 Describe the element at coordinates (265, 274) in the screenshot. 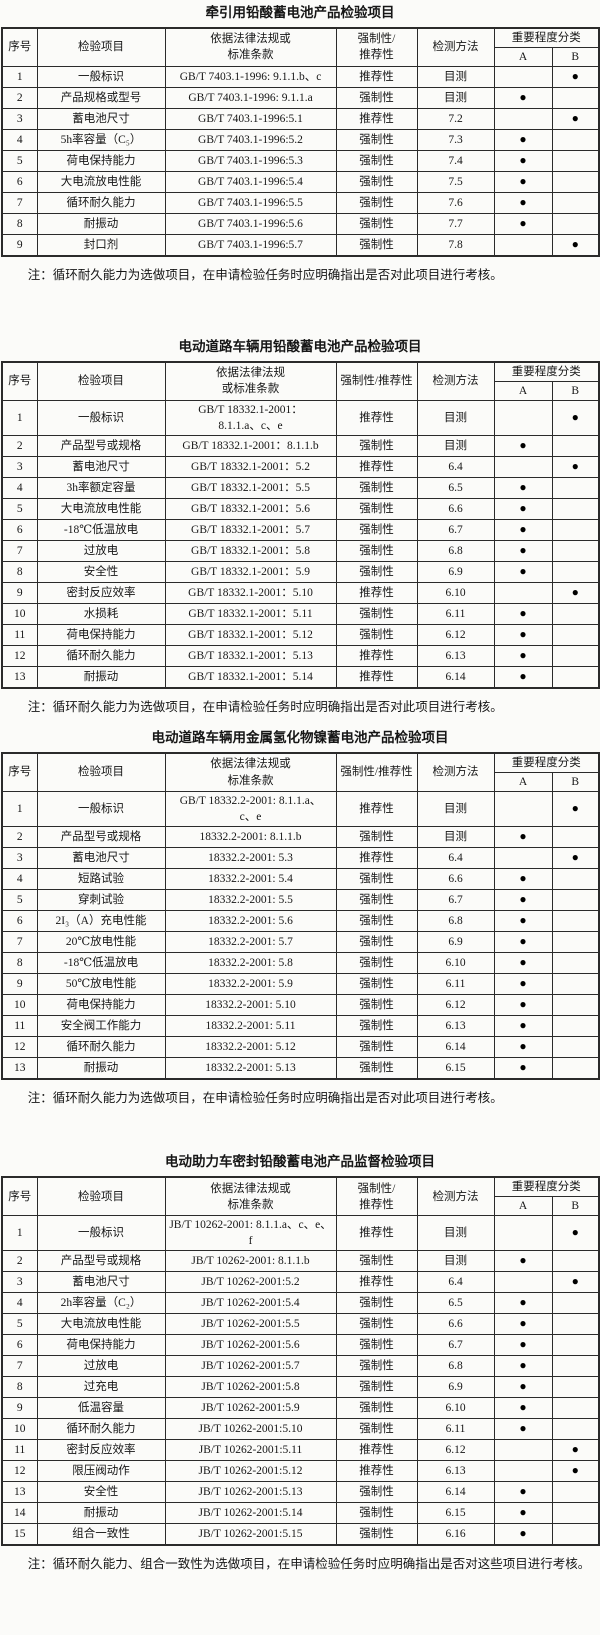

I see `table-note: 注：循环耐久能力为选做项目，在申请检验任务时应明确指出是否对此项目进行考核。` at that location.